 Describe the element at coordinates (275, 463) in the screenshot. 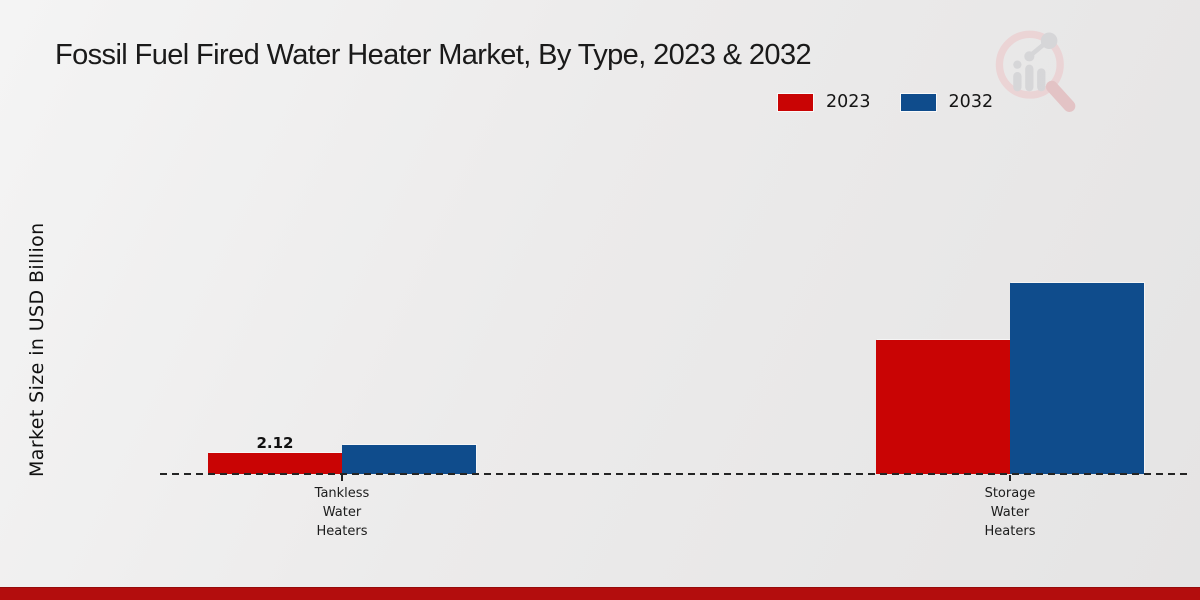

I see `bar-tankless-2023` at that location.